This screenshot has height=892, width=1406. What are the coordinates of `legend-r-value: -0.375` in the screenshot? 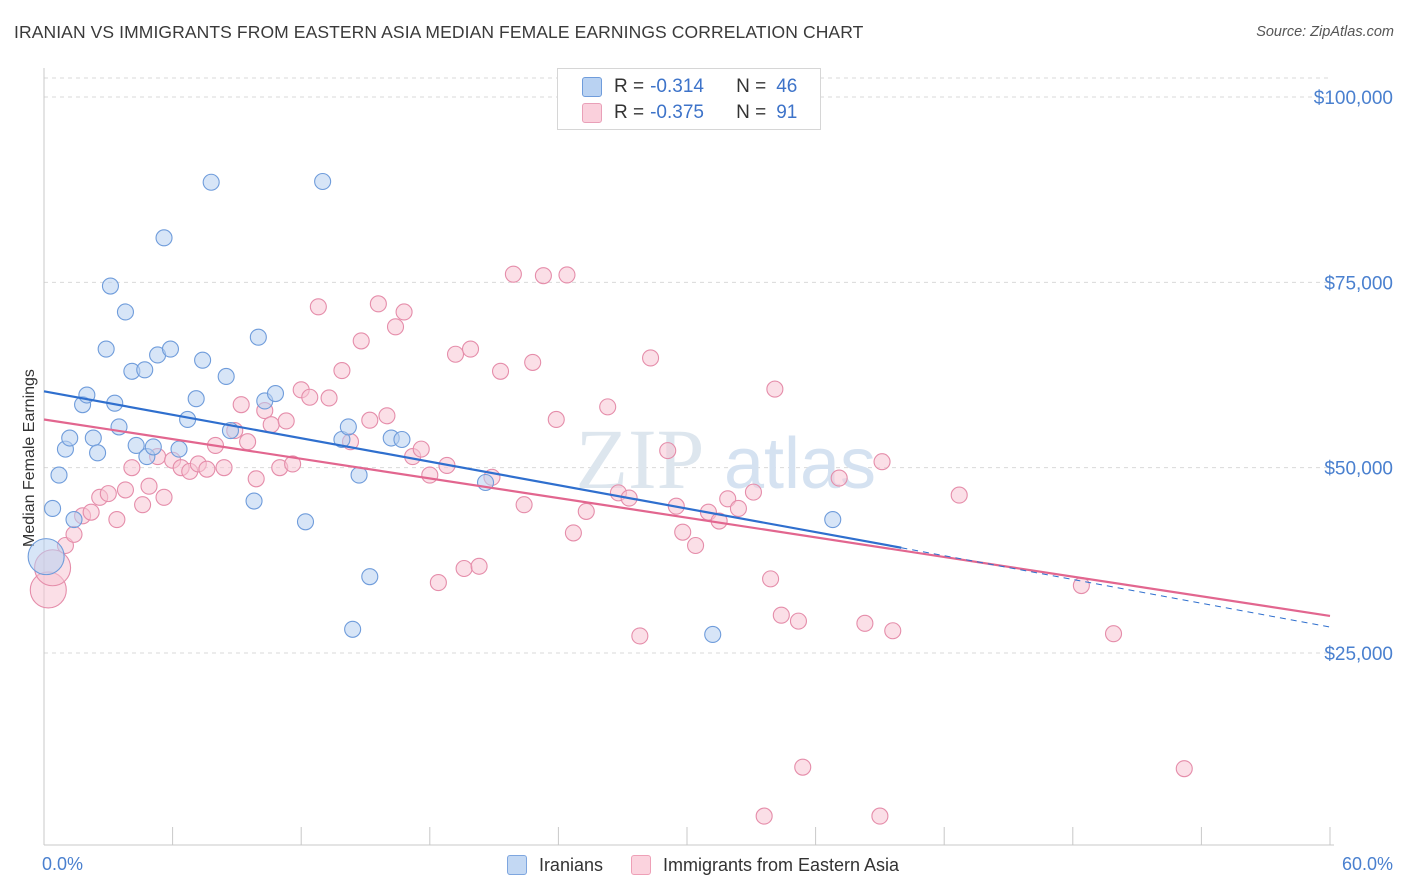 It's located at (677, 112).